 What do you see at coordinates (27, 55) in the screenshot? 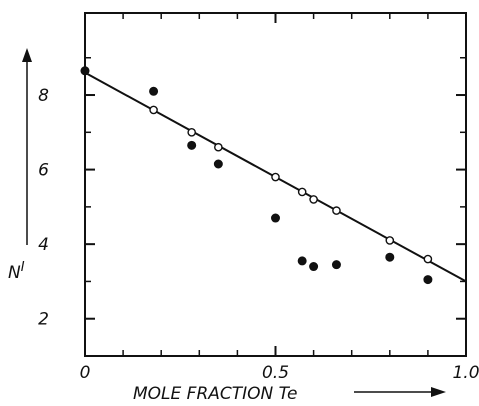
I see `y-axis-arrow-head` at bounding box center [27, 55].